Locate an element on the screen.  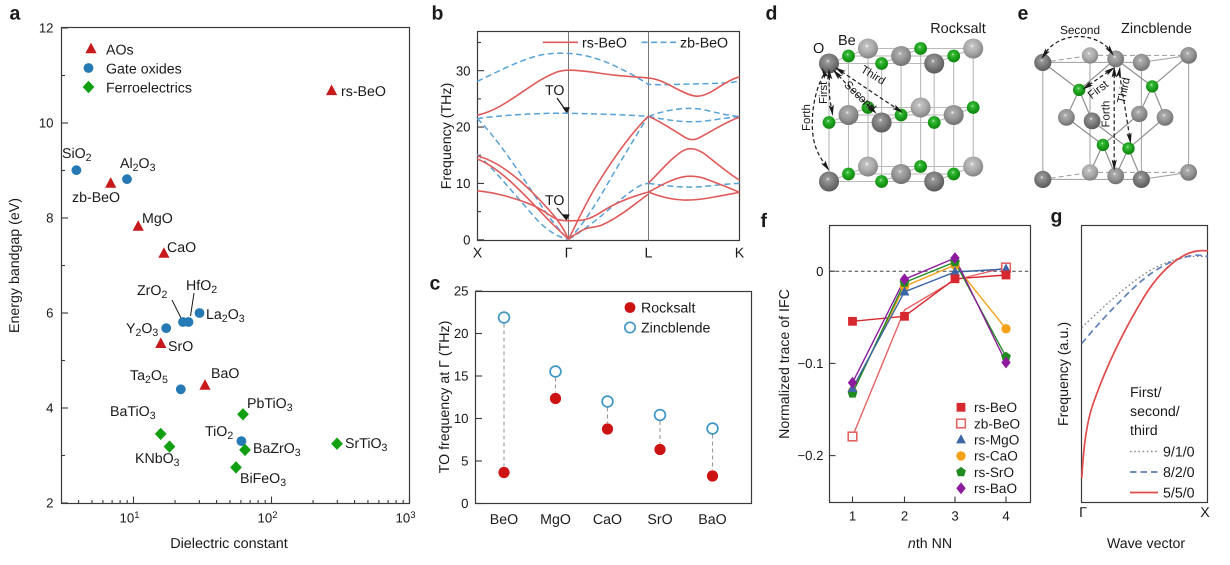
svg-text: 10³ is located at coordinates (406, 518).